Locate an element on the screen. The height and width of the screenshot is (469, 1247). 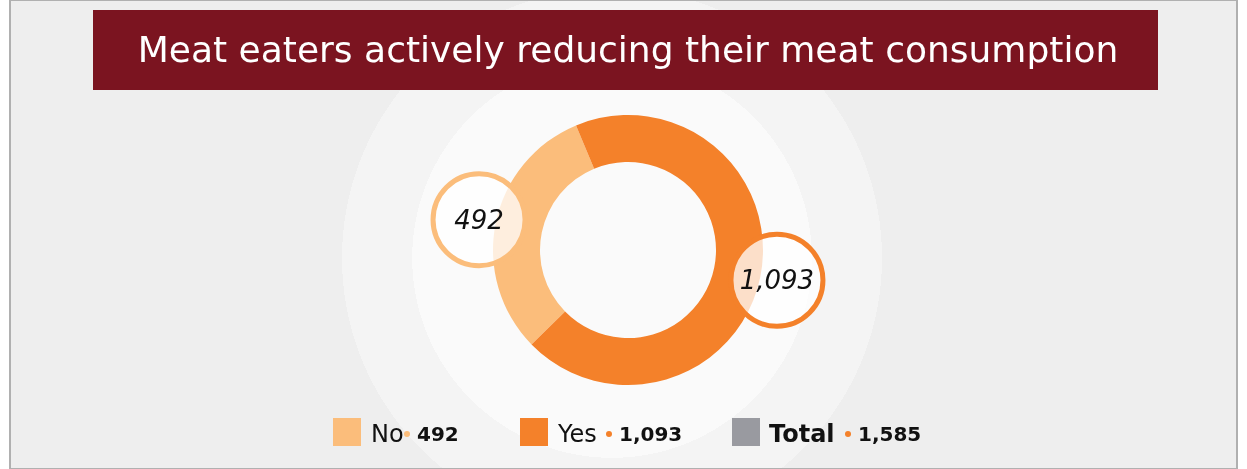
chart-title: Meat eaters actively reducing their meat consumption is located at coordinates (628, 49).